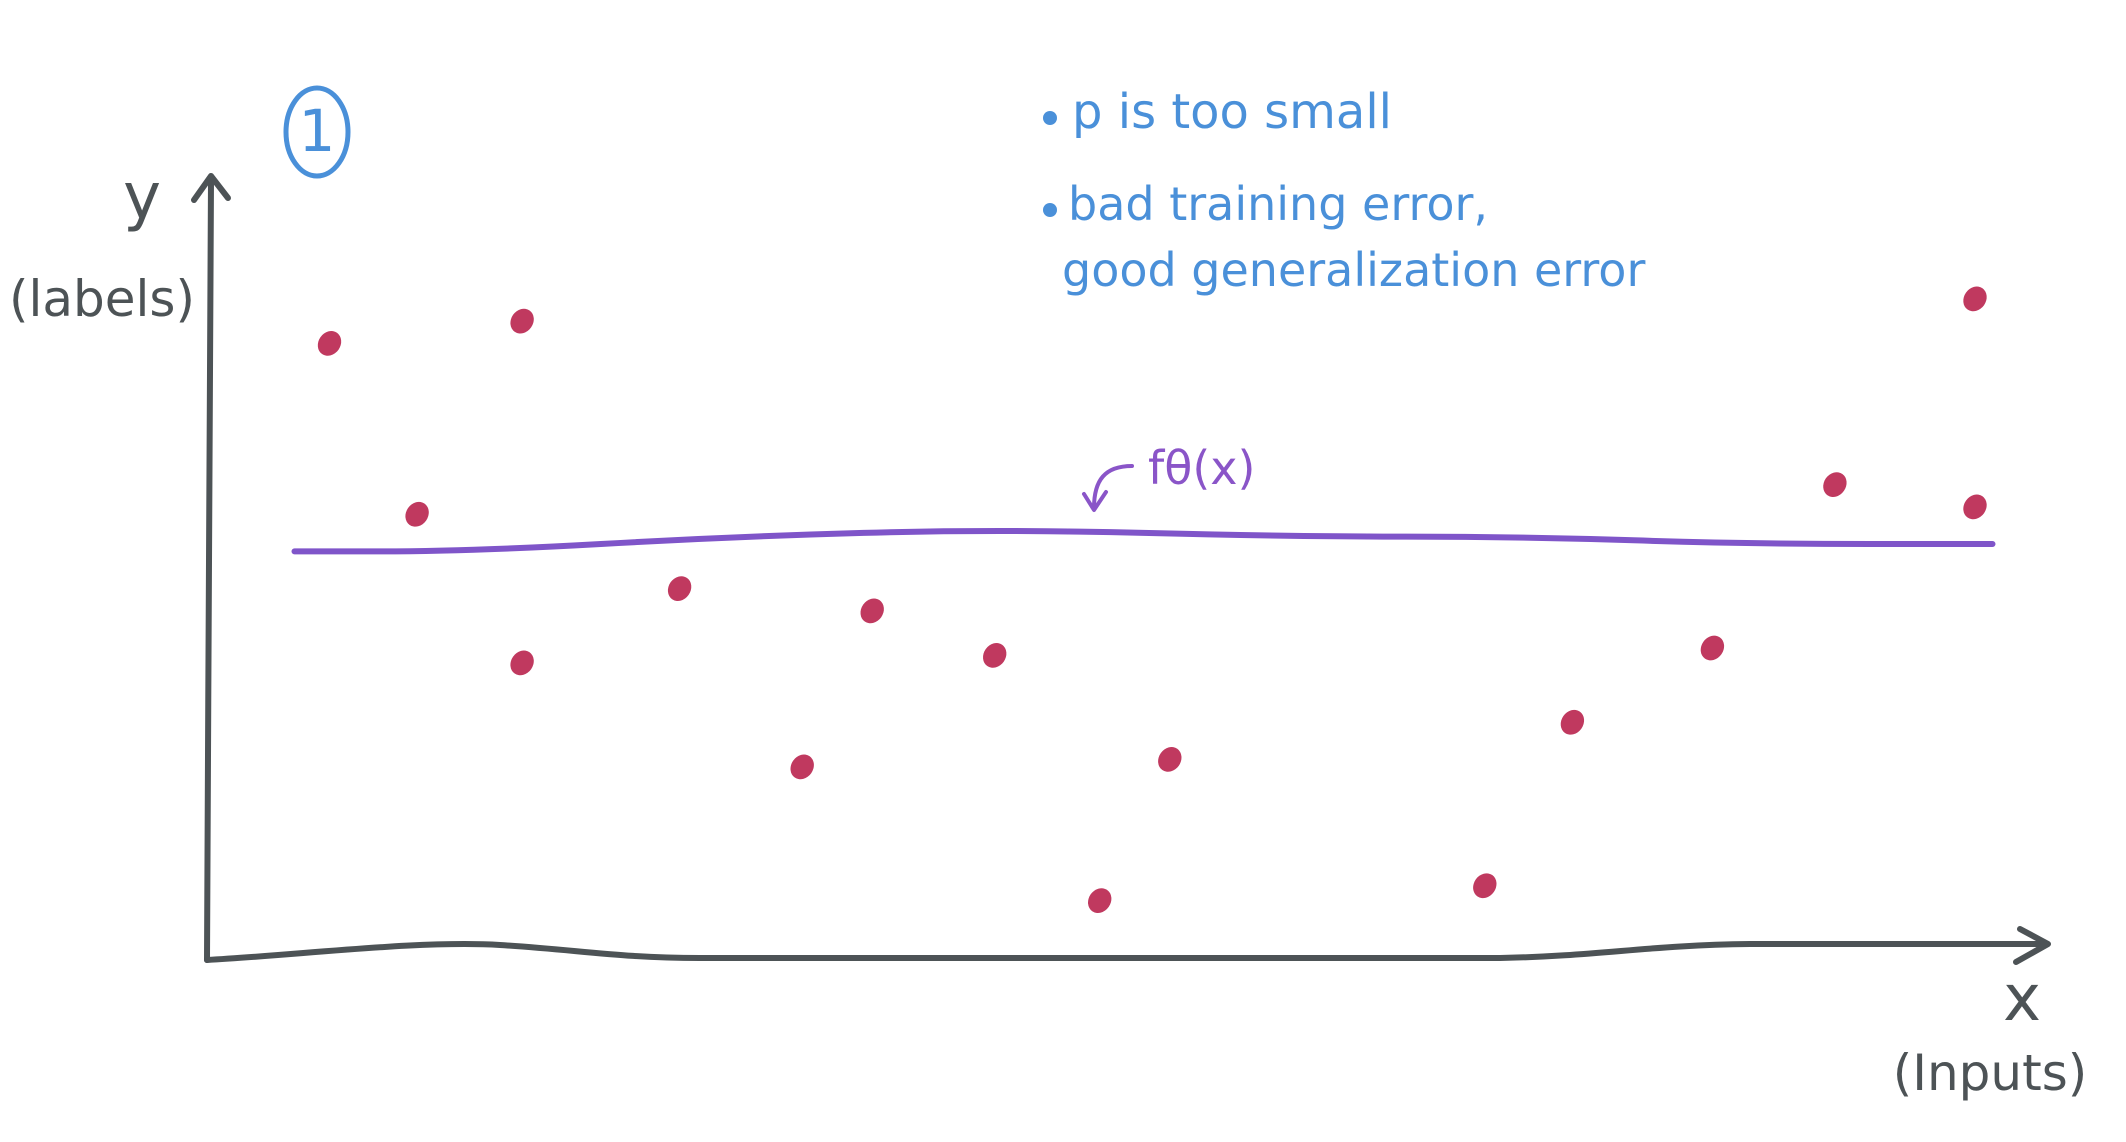 This screenshot has width=2126, height=1142. I want to click on panel-marker-circle, so click(317, 132).